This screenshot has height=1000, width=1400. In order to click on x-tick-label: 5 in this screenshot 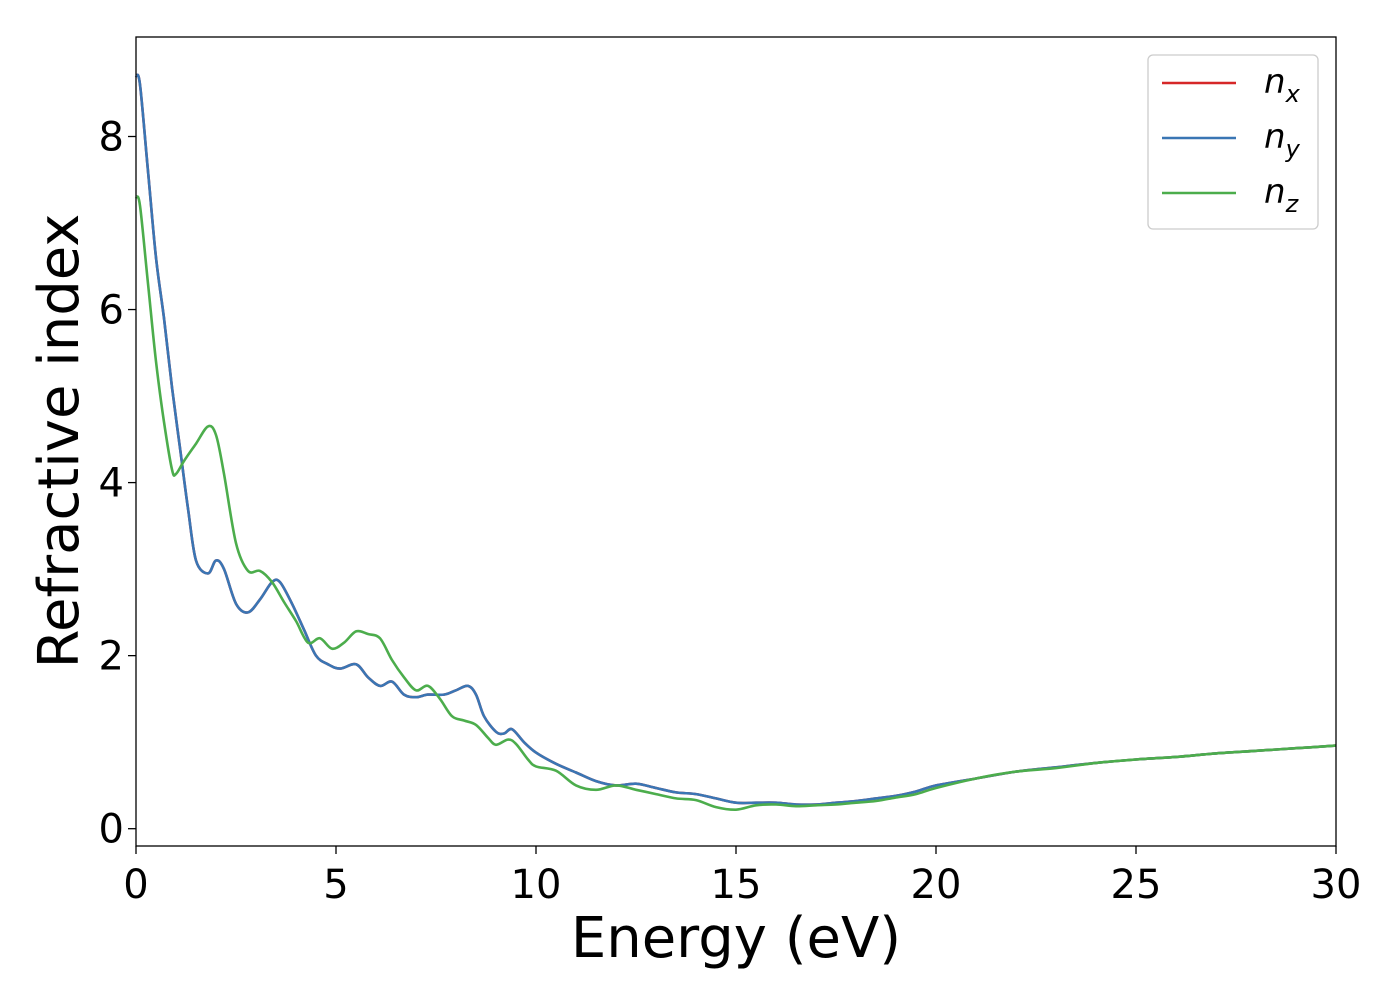, I will do `click(335, 885)`.